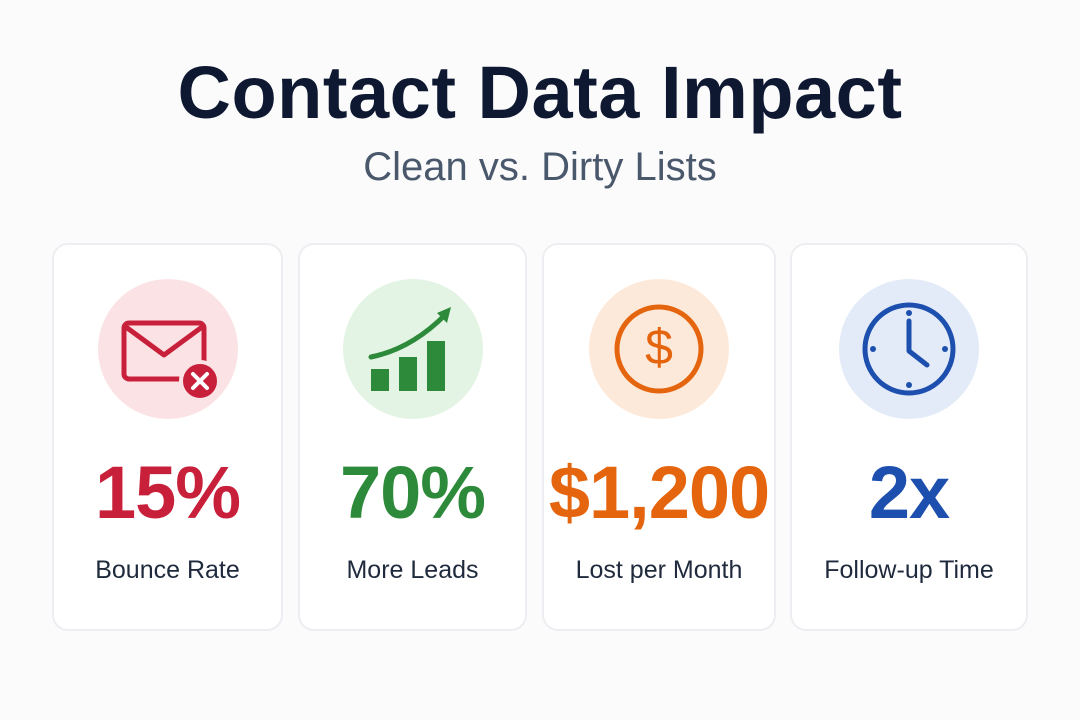 The height and width of the screenshot is (720, 1080). Describe the element at coordinates (659, 492) in the screenshot. I see `stat-value: $1,200` at that location.